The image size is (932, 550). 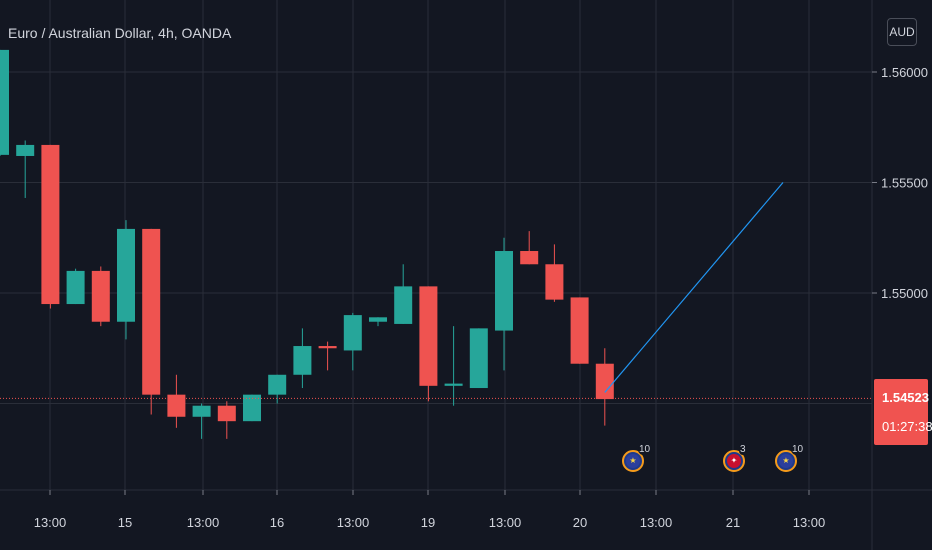 I want to click on economic-event-icon: ✦ 3, so click(x=735, y=458).